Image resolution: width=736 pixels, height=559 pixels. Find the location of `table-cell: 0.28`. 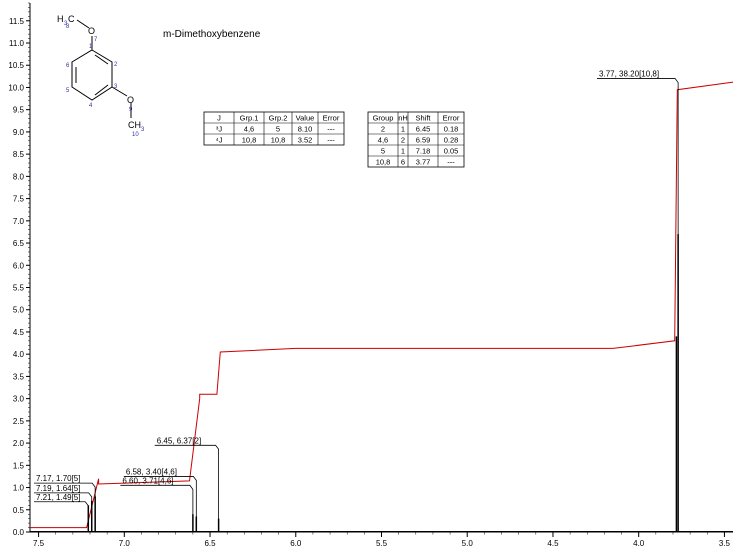

table-cell: 0.28 is located at coordinates (451, 140).